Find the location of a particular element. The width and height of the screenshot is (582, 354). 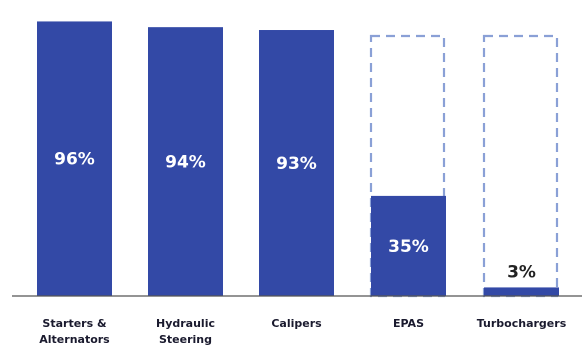

value-label-calipers: 93% is located at coordinates (296, 164).